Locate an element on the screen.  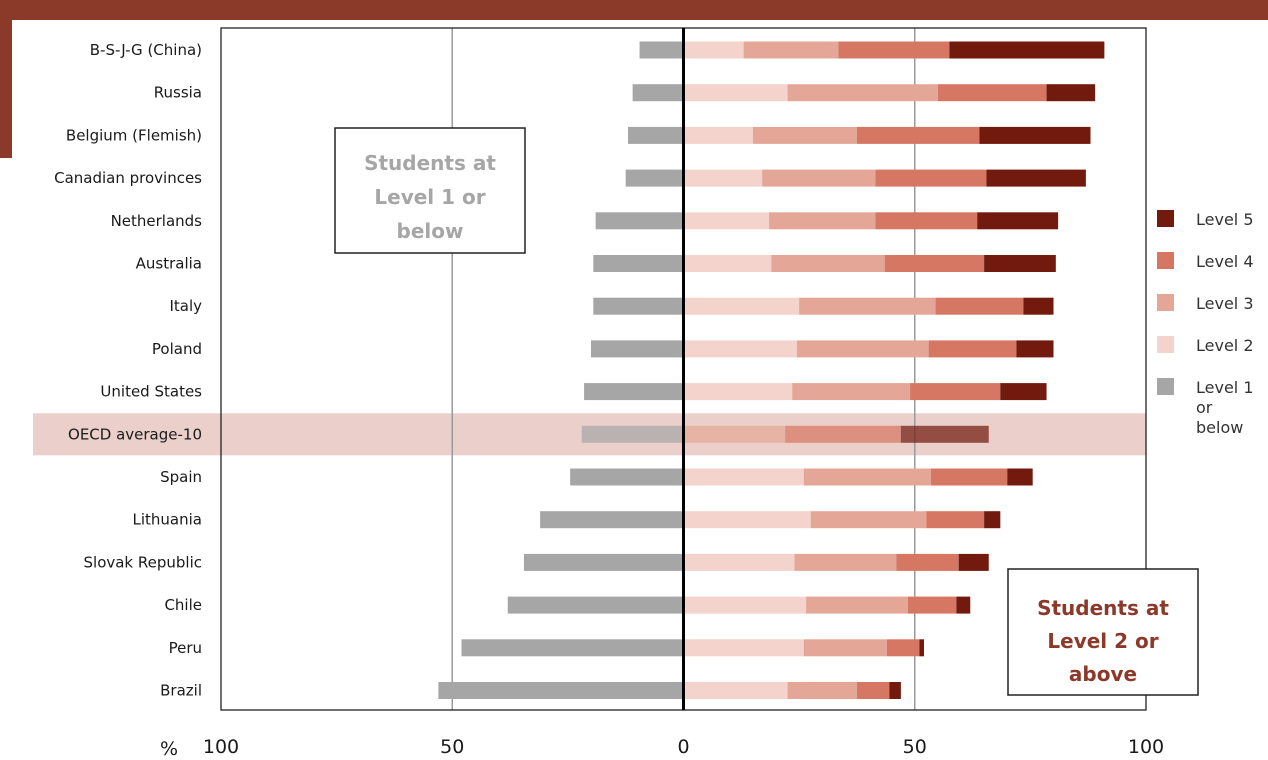
bar-poland-level4 is located at coordinates (972, 349).